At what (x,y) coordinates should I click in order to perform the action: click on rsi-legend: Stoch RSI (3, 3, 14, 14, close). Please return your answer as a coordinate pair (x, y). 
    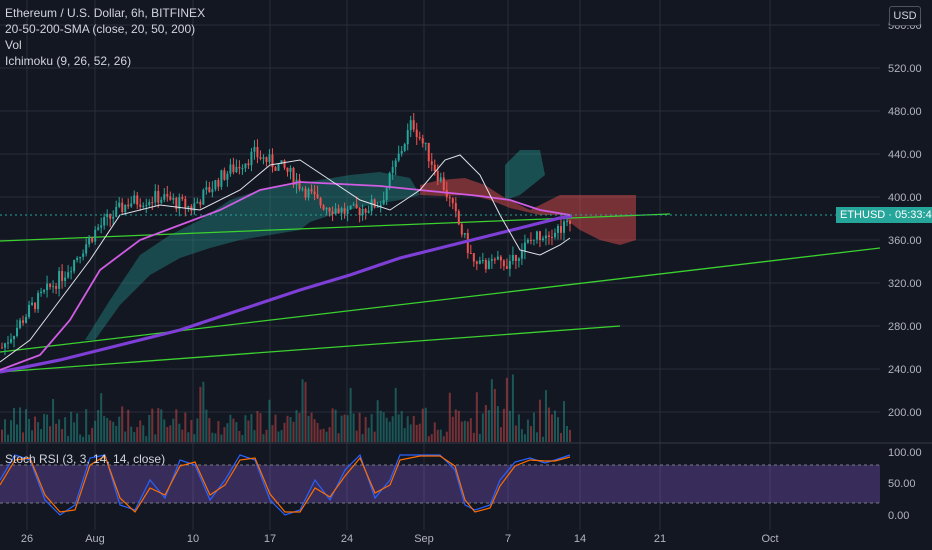
    Looking at the image, I should click on (85, 459).